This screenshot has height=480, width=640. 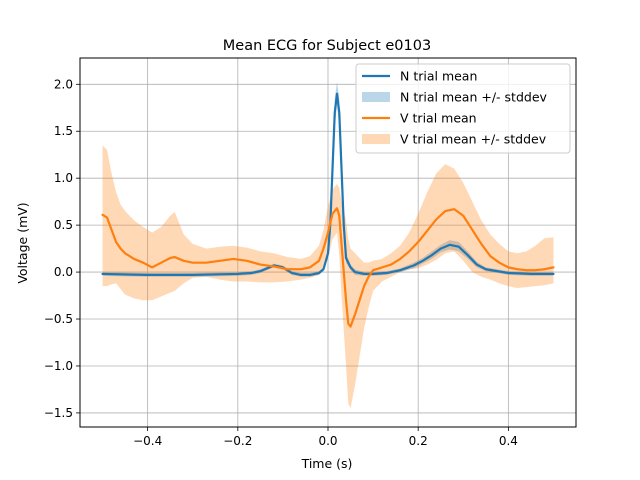 I want to click on legend-label-v-trial-mean-stddev: V trial mean +/- stddev, so click(x=473, y=139).